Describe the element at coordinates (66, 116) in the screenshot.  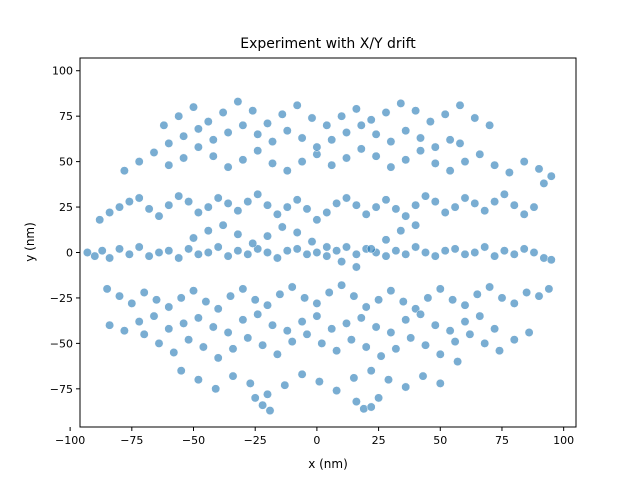
I see `y-tick-label: 75` at that location.